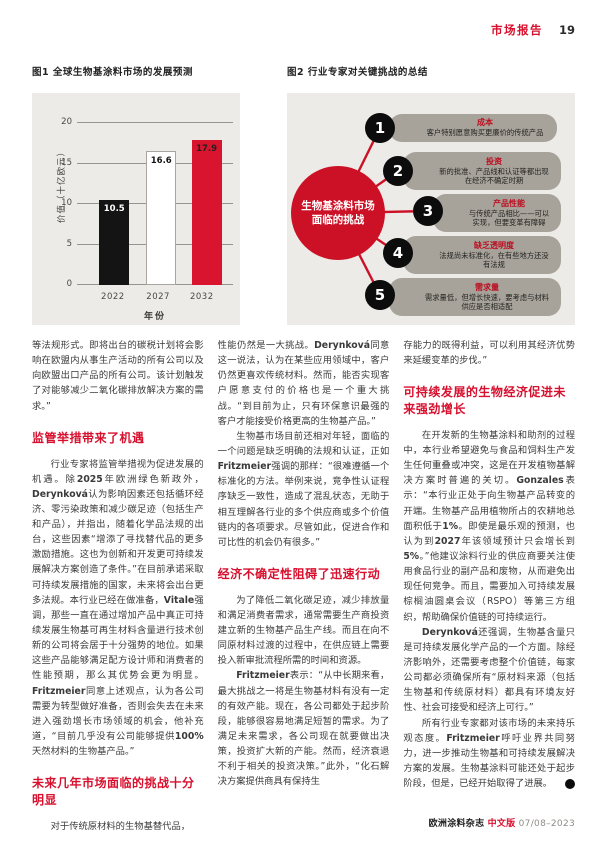  Describe the element at coordinates (69, 243) in the screenshot. I see `y-tick: 5` at that location.